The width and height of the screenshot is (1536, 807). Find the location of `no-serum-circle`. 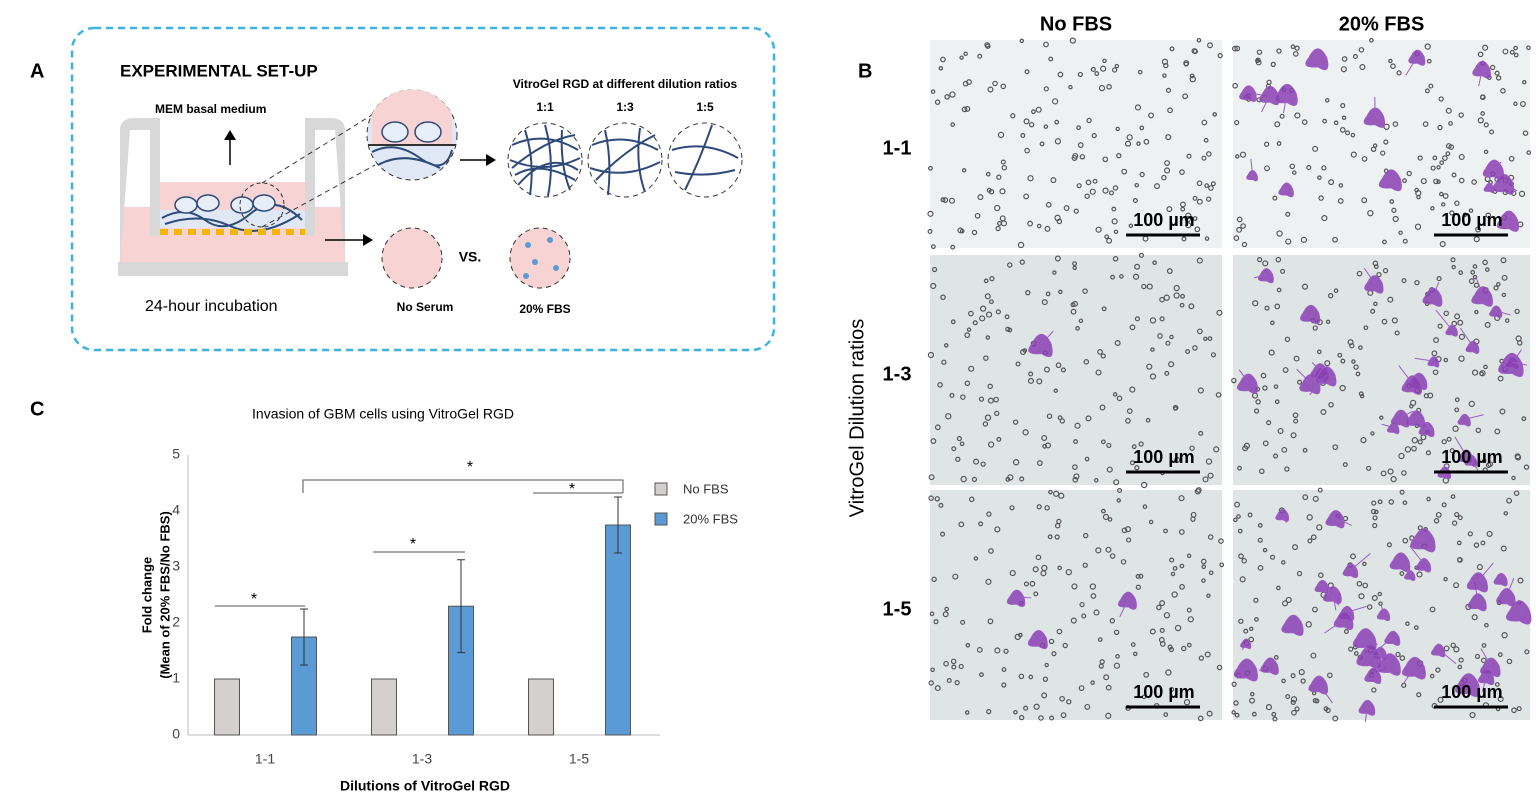

no-serum-circle is located at coordinates (412, 258).